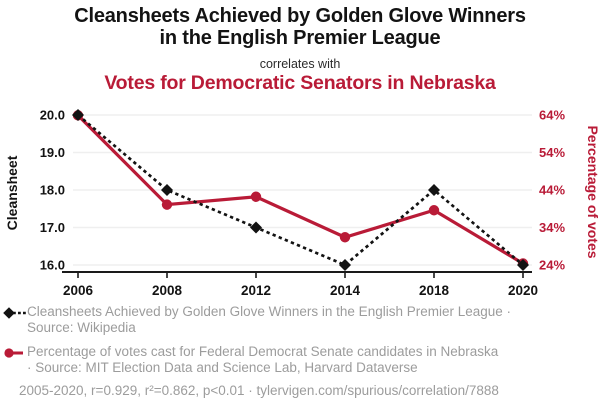 The width and height of the screenshot is (600, 414). I want to click on svg-text: 54%, so click(552, 152).